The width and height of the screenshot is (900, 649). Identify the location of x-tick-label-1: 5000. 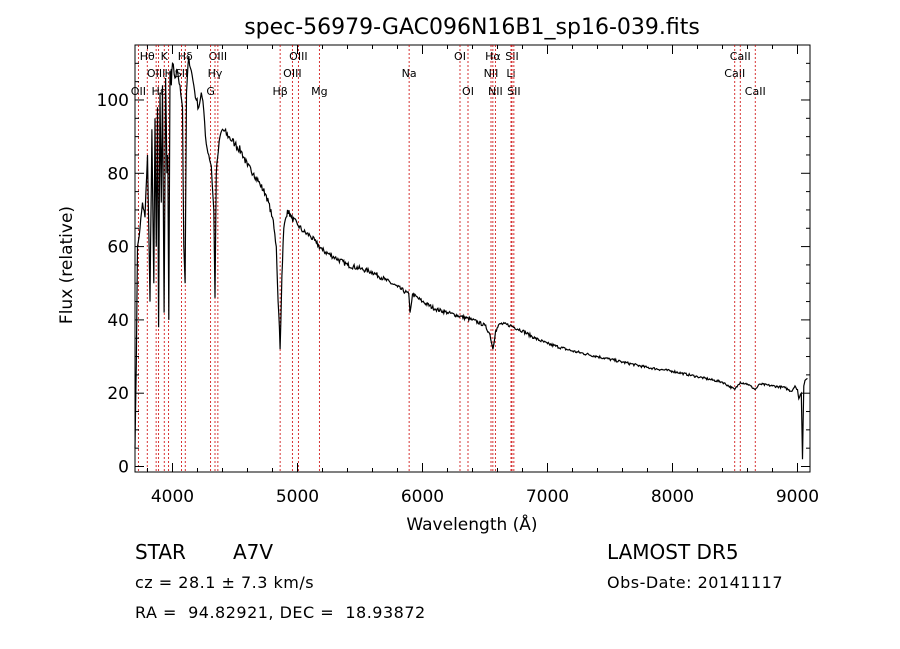
(297, 497).